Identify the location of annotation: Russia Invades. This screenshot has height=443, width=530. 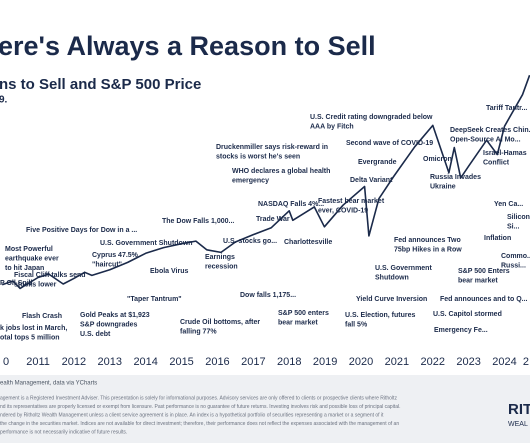
(455, 177).